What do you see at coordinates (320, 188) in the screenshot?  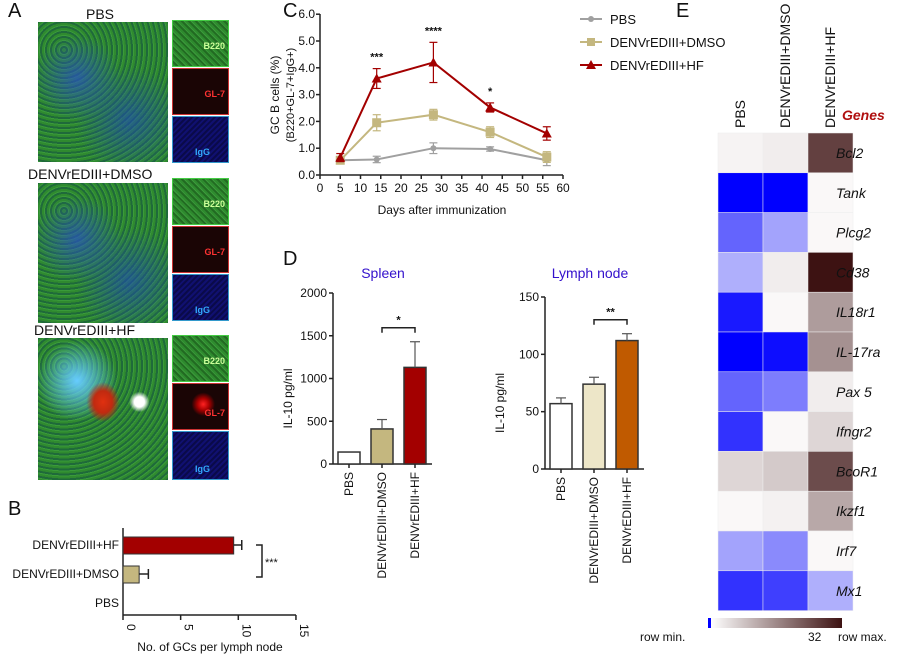 I see `c-x-tick-label: 0` at bounding box center [320, 188].